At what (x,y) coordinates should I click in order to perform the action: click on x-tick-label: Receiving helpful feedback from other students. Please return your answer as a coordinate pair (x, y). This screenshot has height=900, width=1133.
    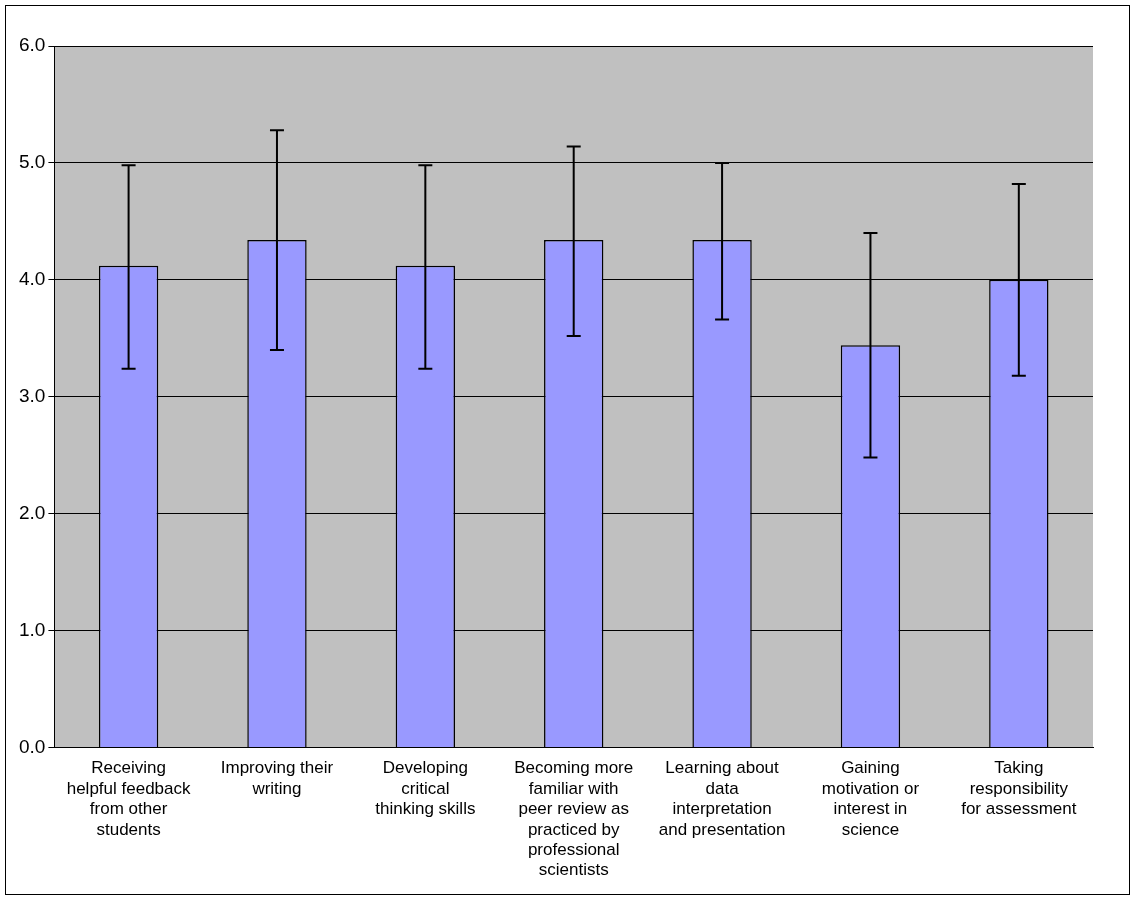
    Looking at the image, I should click on (128, 798).